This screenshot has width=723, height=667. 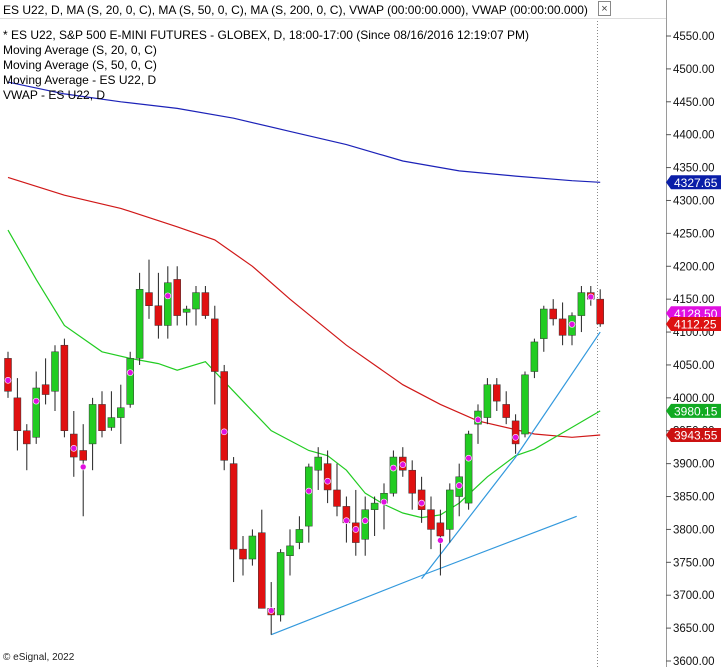 I want to click on y-tick-label: 3650.00, so click(x=694, y=629).